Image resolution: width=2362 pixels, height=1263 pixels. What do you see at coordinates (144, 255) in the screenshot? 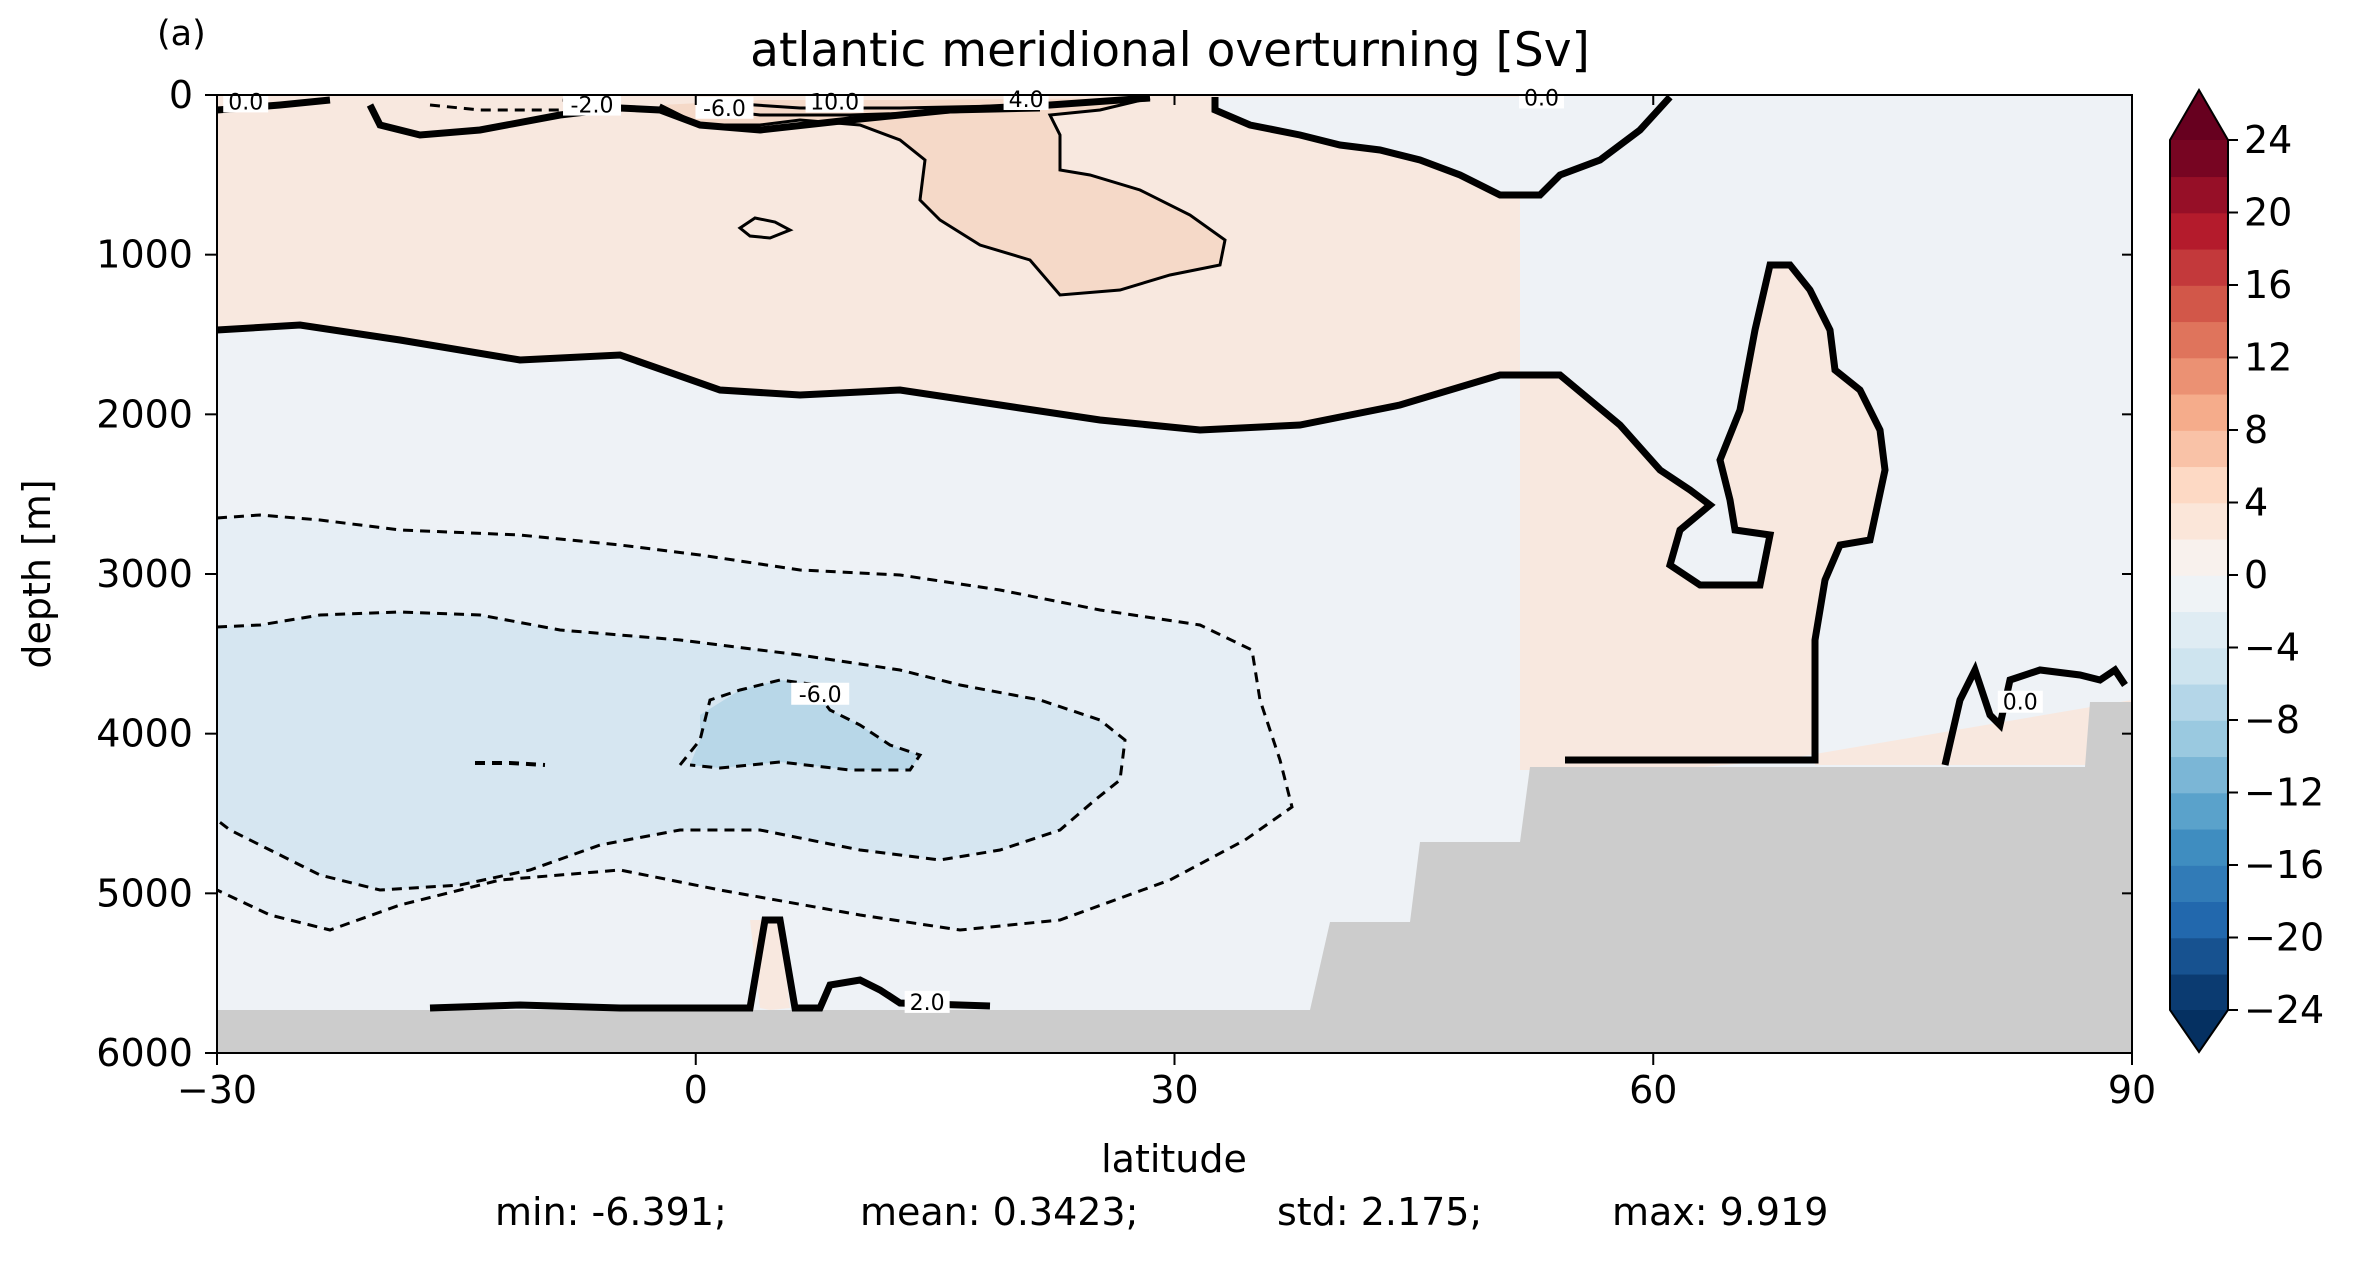
I see `y-tick-label: 1000` at bounding box center [144, 255].